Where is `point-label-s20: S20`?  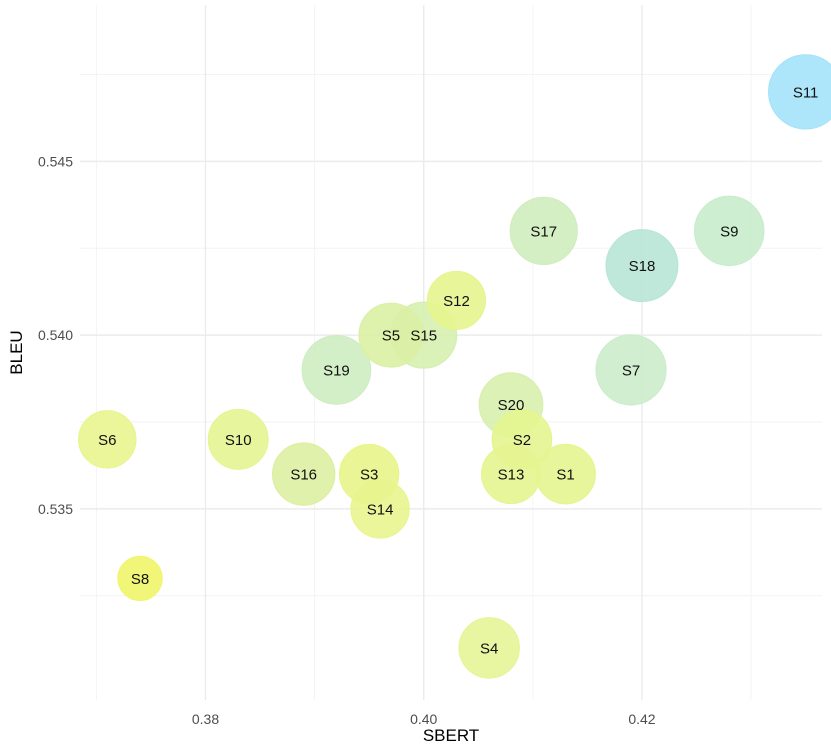
point-label-s20: S20 is located at coordinates (511, 405).